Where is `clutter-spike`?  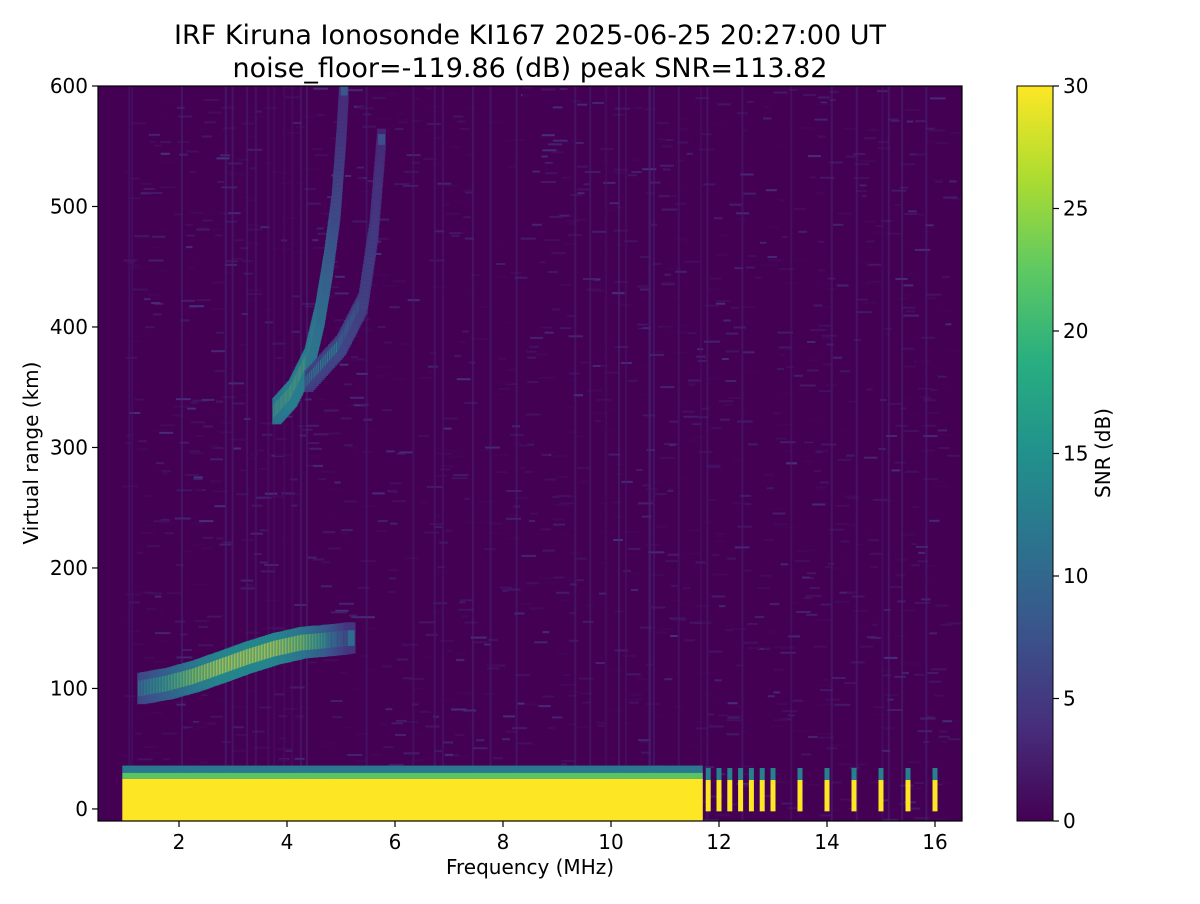 clutter-spike is located at coordinates (881, 796).